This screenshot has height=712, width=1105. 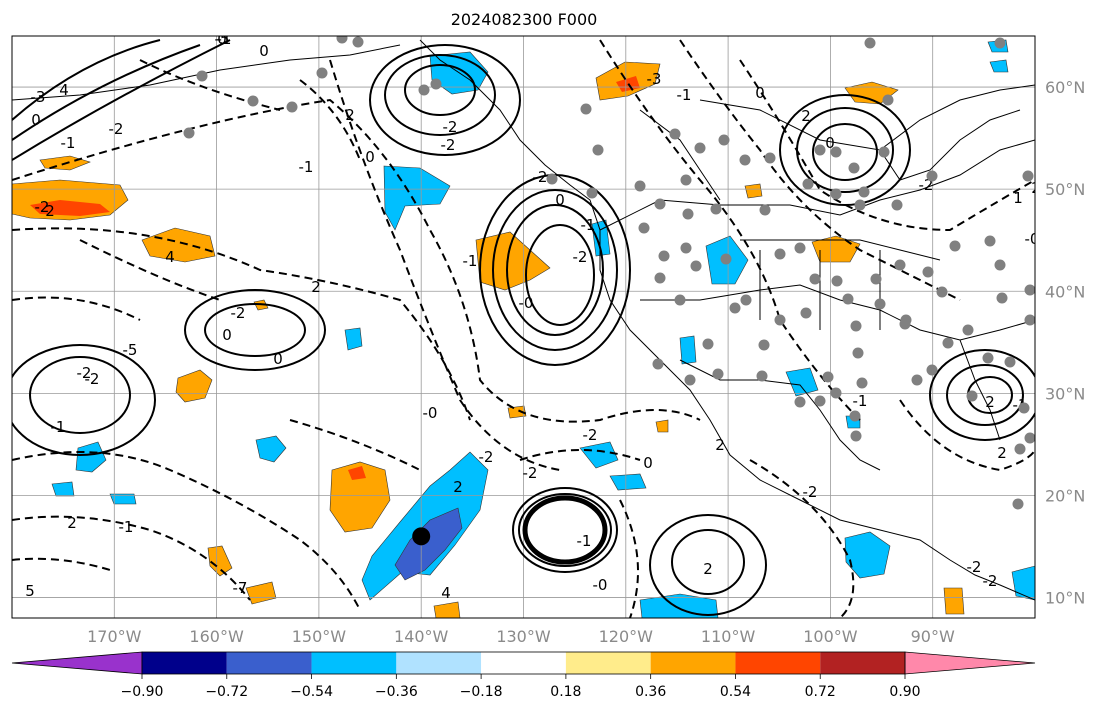 I want to click on colorbar-tick-label: −0.18, so click(x=481, y=692).